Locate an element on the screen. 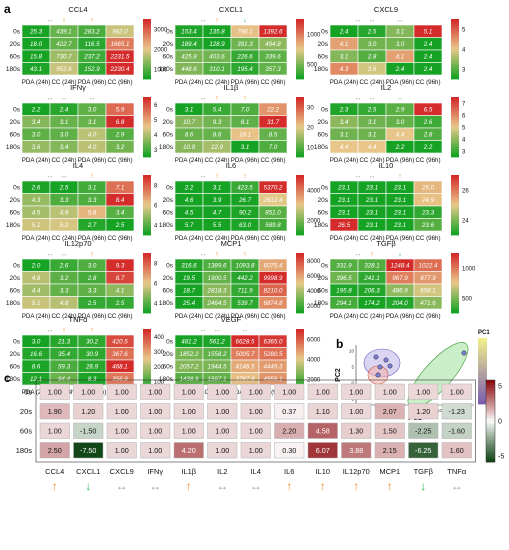  heatmap-value: 3787.8 is located at coordinates (245, 379).